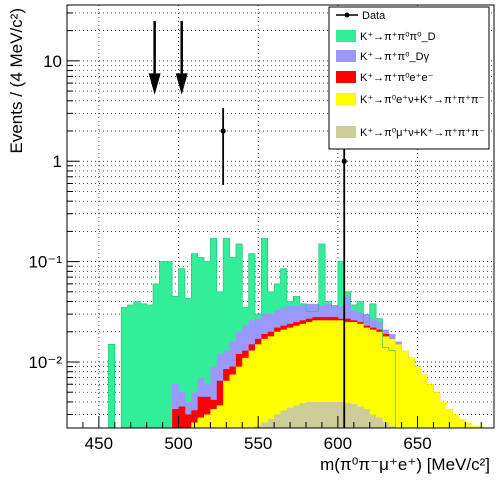  Describe the element at coordinates (346, 36) in the screenshot. I see `legend-k3pi0-swatch` at that location.